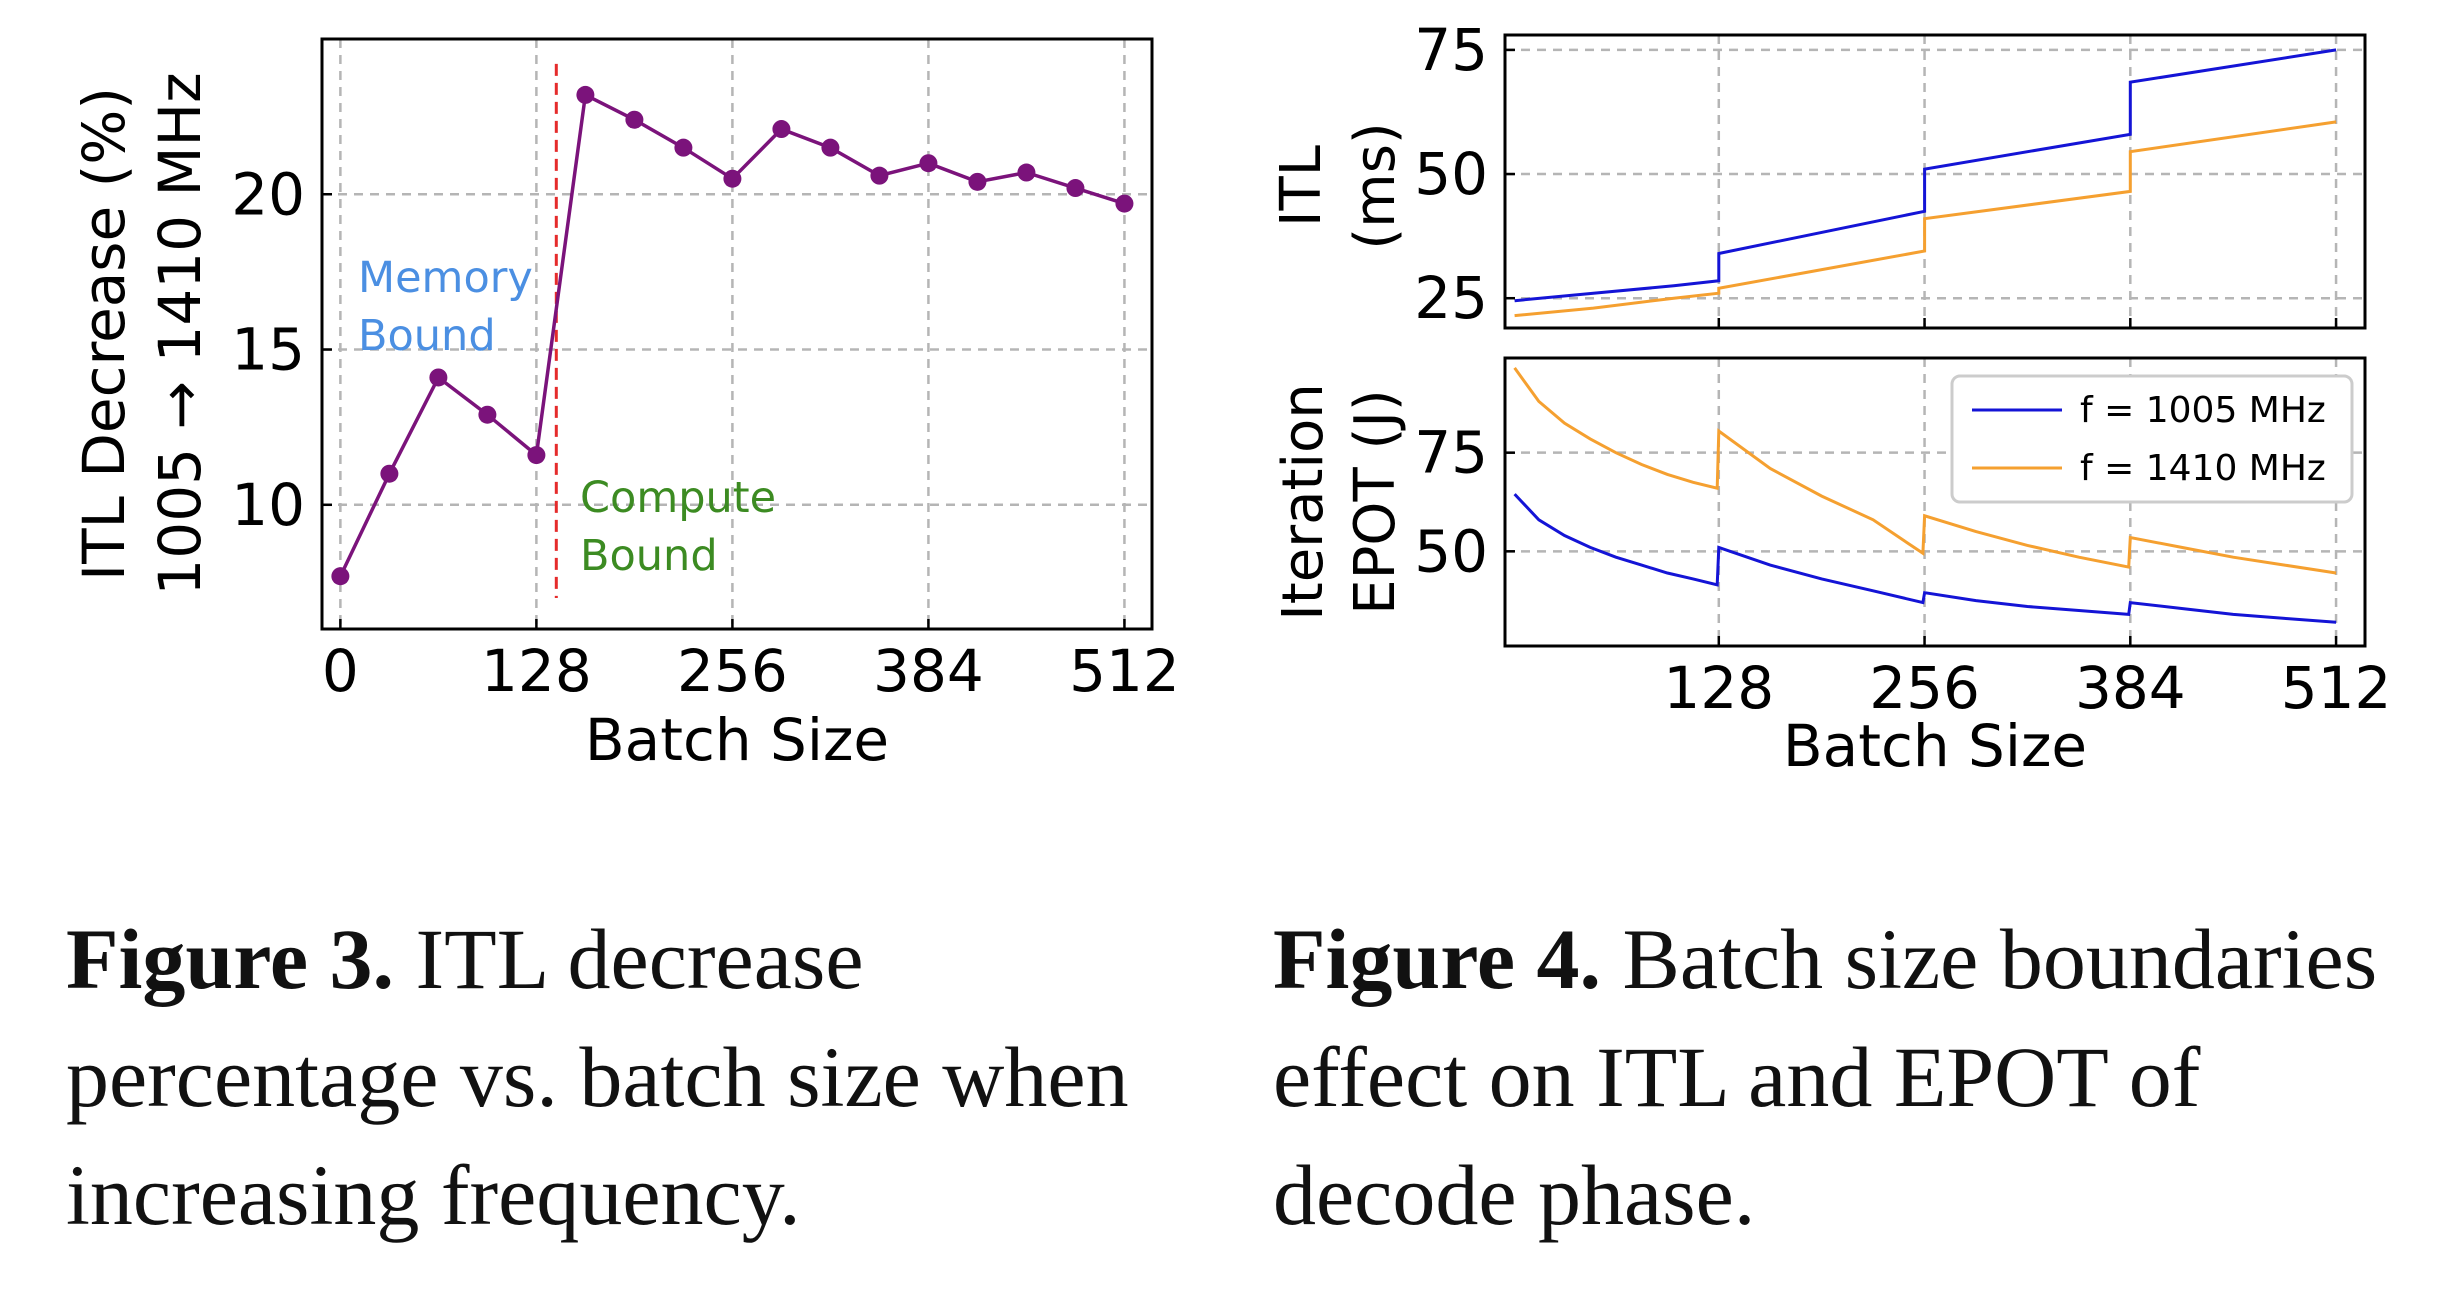 The width and height of the screenshot is (2440, 1292). I want to click on figure-4-itl-frame, so click(1935, 181).